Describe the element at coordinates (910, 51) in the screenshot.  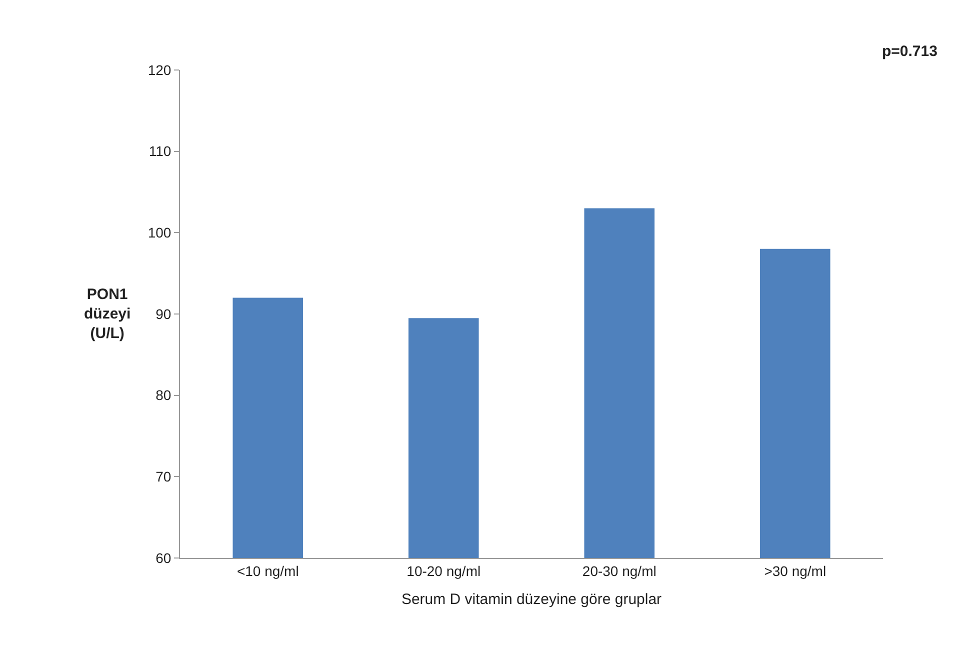
I see `text: p=0.713` at that location.